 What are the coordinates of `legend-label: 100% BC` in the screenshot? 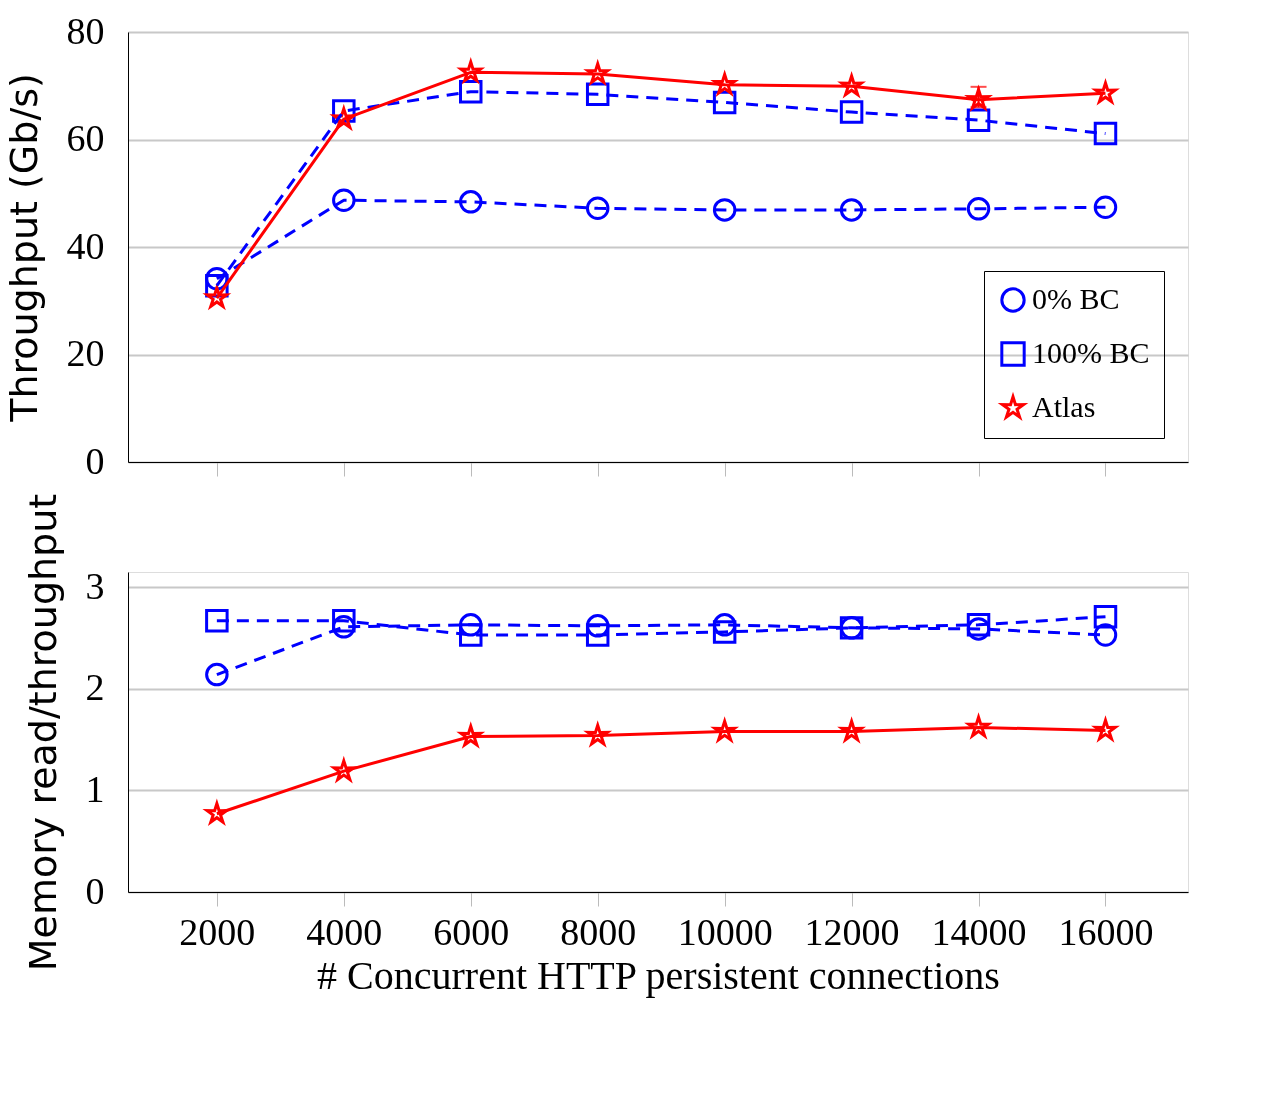 It's located at (1091, 352).